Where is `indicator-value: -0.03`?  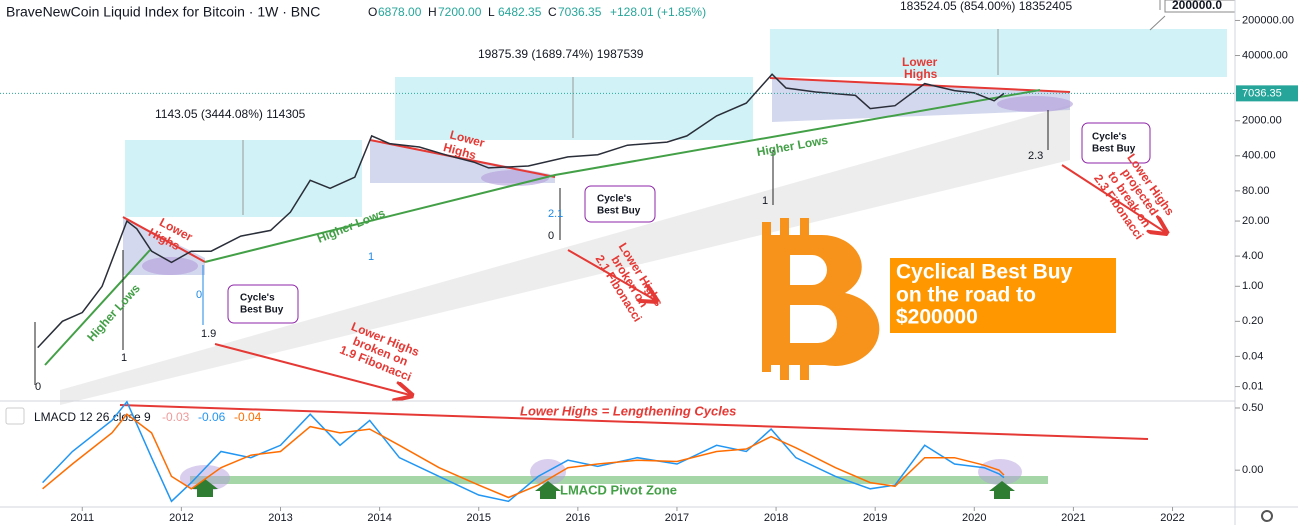 indicator-value: -0.03 is located at coordinates (176, 417).